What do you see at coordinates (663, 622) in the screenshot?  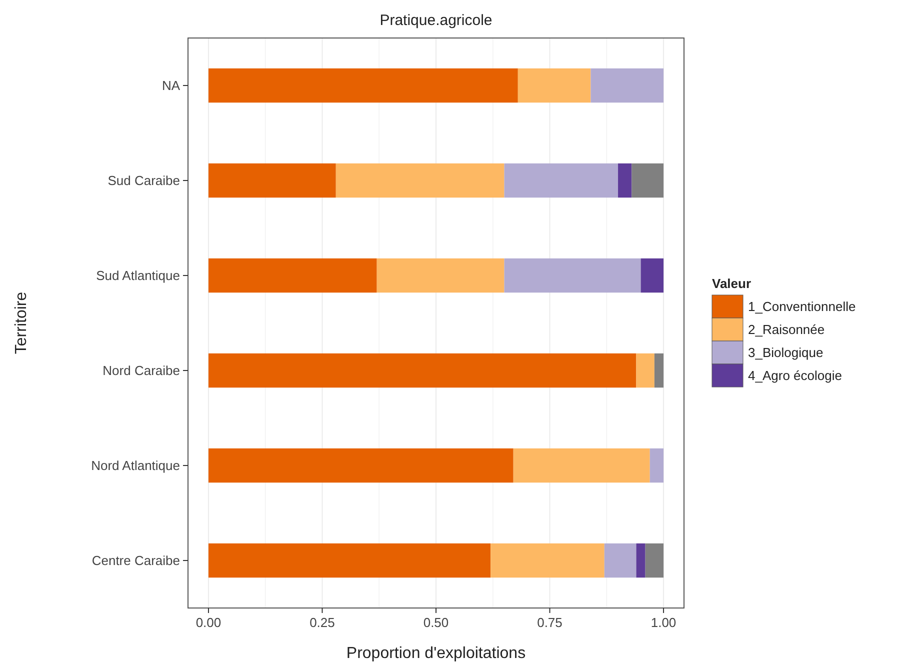 I see `x-tick-label: 1.00` at bounding box center [663, 622].